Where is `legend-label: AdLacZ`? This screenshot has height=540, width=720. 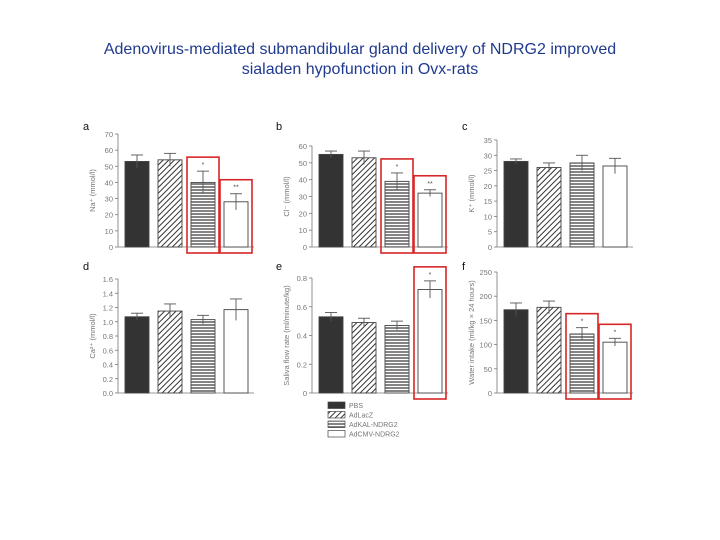 legend-label: AdLacZ is located at coordinates (361, 416).